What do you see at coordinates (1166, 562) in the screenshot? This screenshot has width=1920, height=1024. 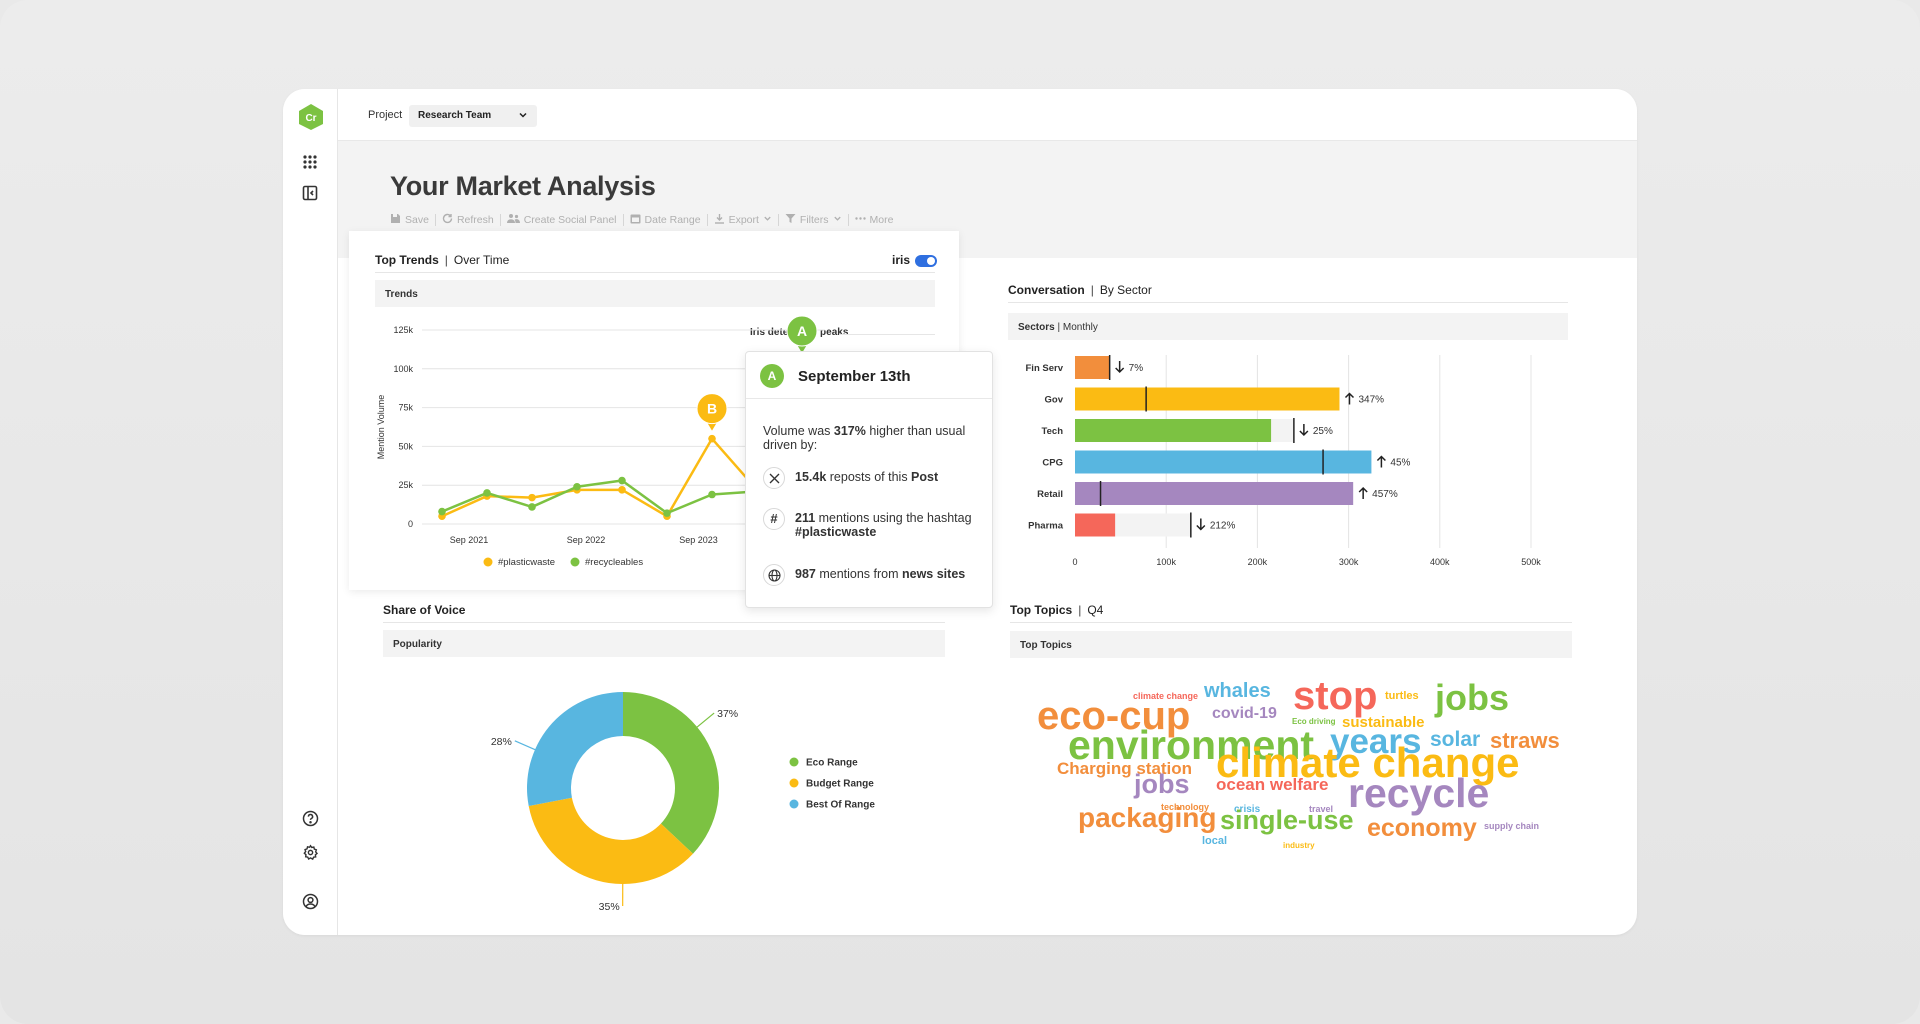 I see `x-tick-label: 100k` at bounding box center [1166, 562].